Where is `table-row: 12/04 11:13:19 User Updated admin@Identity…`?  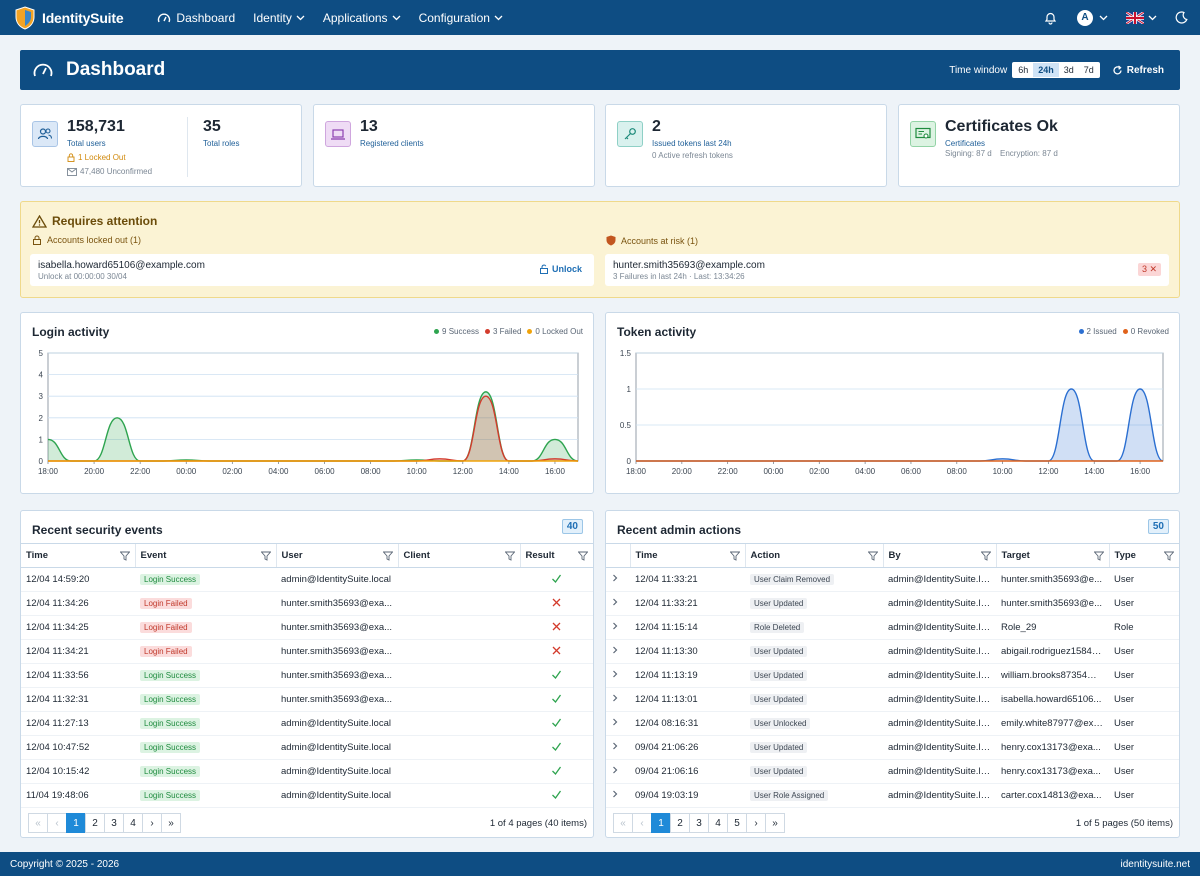
table-row: 12/04 11:13:19 User Updated admin@Identity… is located at coordinates (892, 675).